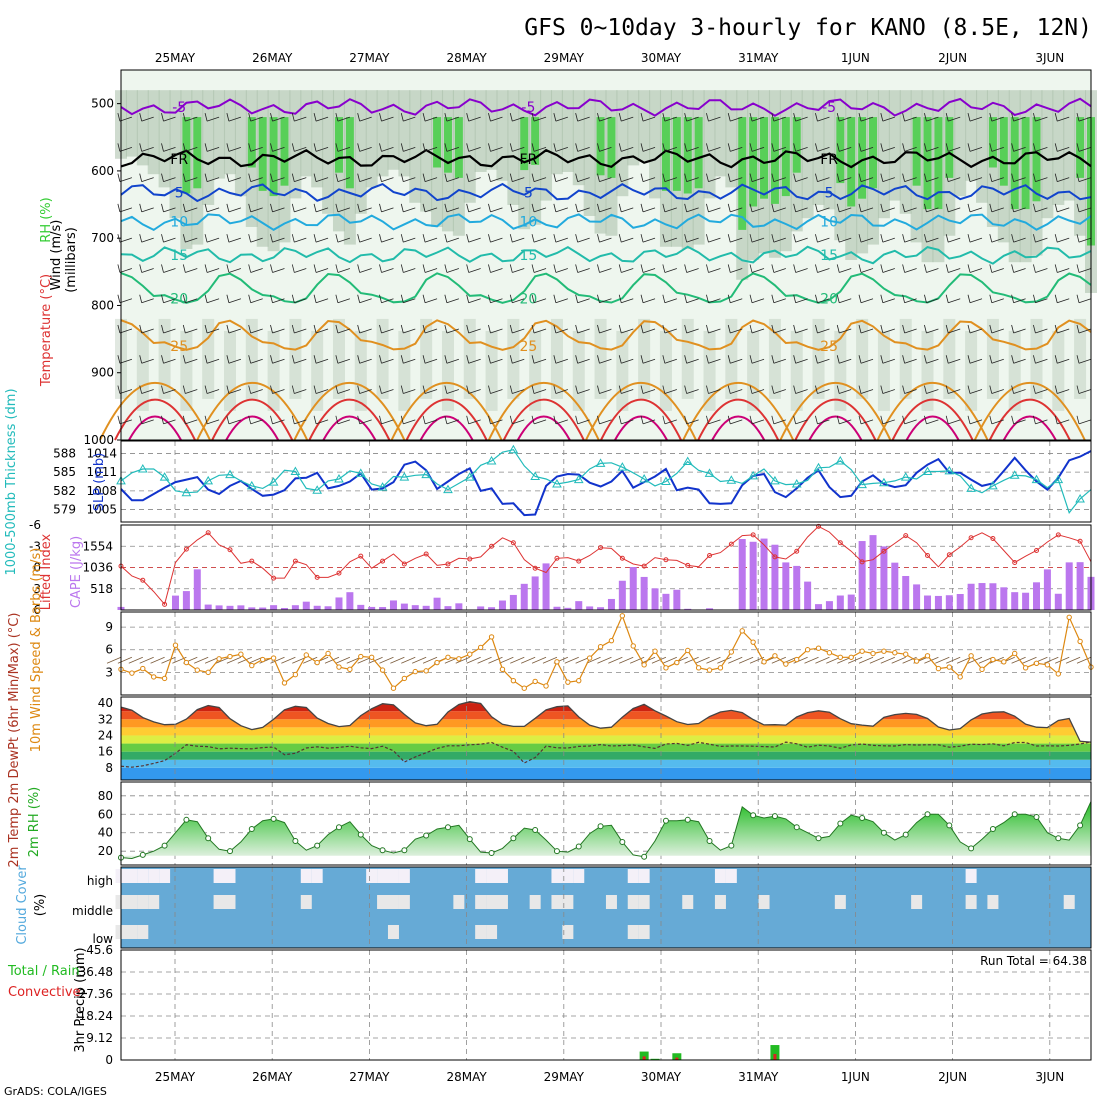 The image size is (1100, 1100). What do you see at coordinates (132, 932) in the screenshot?
I see `clear-low-cell` at bounding box center [132, 932].